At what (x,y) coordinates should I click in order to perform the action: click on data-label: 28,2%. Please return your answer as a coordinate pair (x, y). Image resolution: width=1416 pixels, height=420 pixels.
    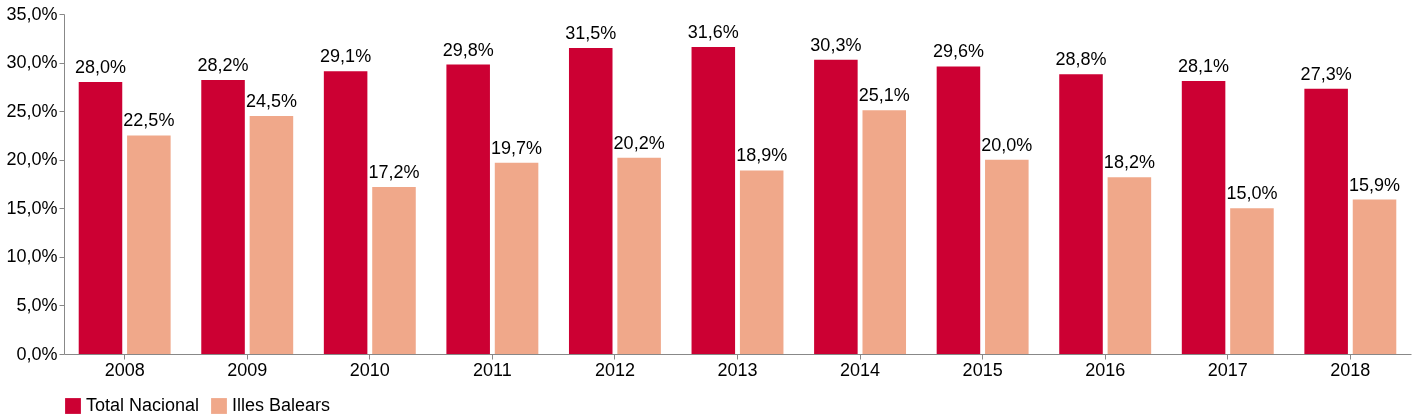
    Looking at the image, I should click on (223, 65).